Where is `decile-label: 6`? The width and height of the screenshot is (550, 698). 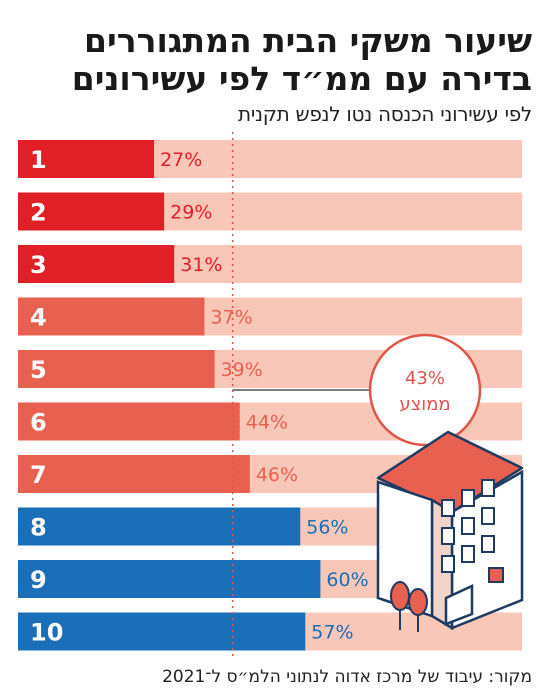 decile-label: 6 is located at coordinates (38, 423).